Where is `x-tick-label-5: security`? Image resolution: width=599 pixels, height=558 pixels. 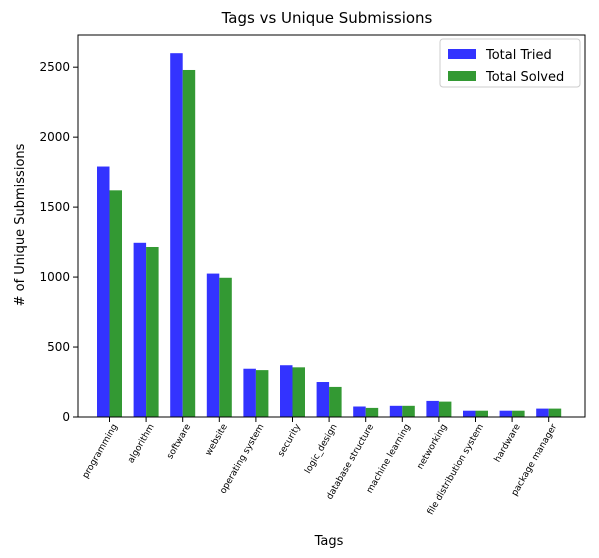 x-tick-label-5: security is located at coordinates (289, 440).